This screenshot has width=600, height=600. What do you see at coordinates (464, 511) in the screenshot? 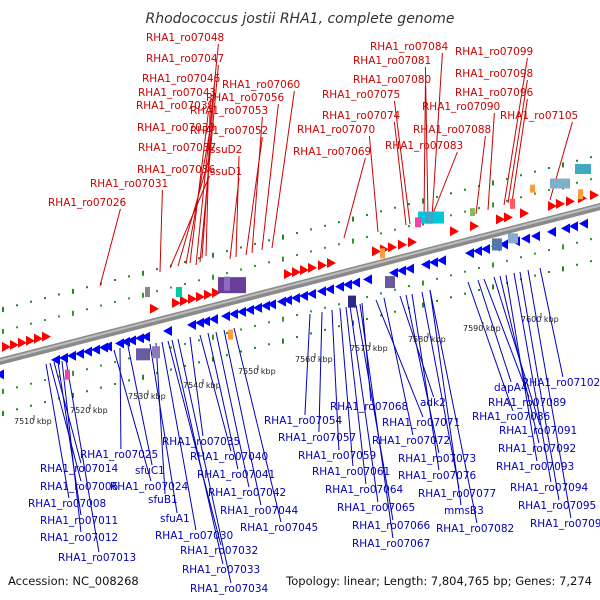
I see `reverse-gene-label: mmsB3` at bounding box center [464, 511].